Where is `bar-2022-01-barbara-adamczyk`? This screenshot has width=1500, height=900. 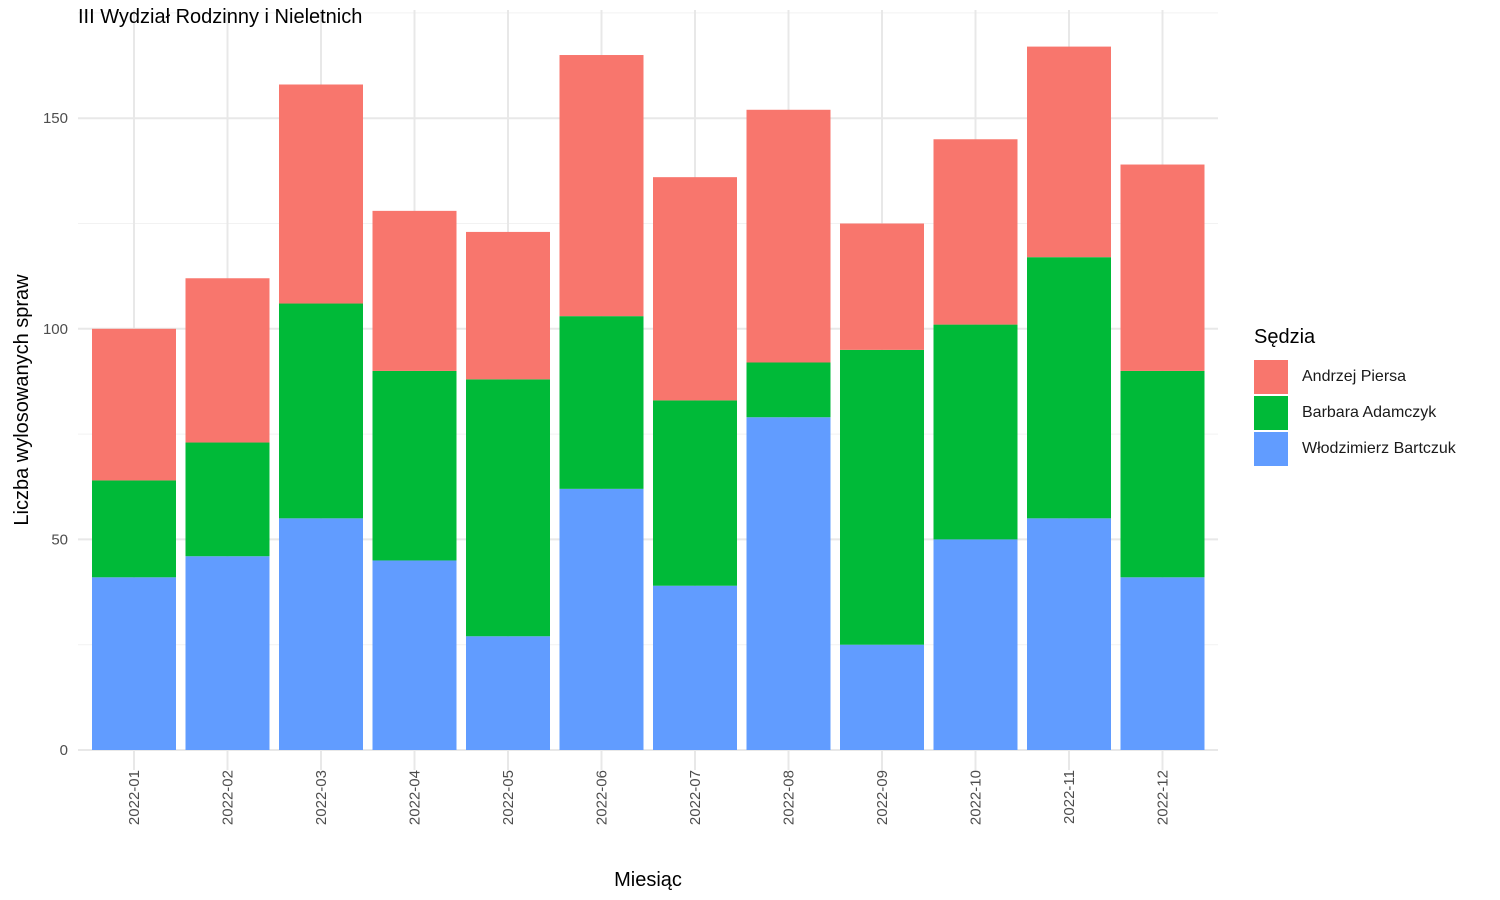 bar-2022-01-barbara-adamczyk is located at coordinates (134, 529).